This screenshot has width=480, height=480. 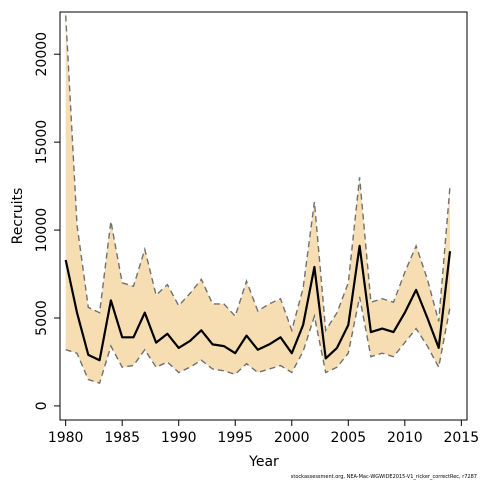 What do you see at coordinates (42, 318) in the screenshot?
I see `y-tick-label: 5000` at bounding box center [42, 318].